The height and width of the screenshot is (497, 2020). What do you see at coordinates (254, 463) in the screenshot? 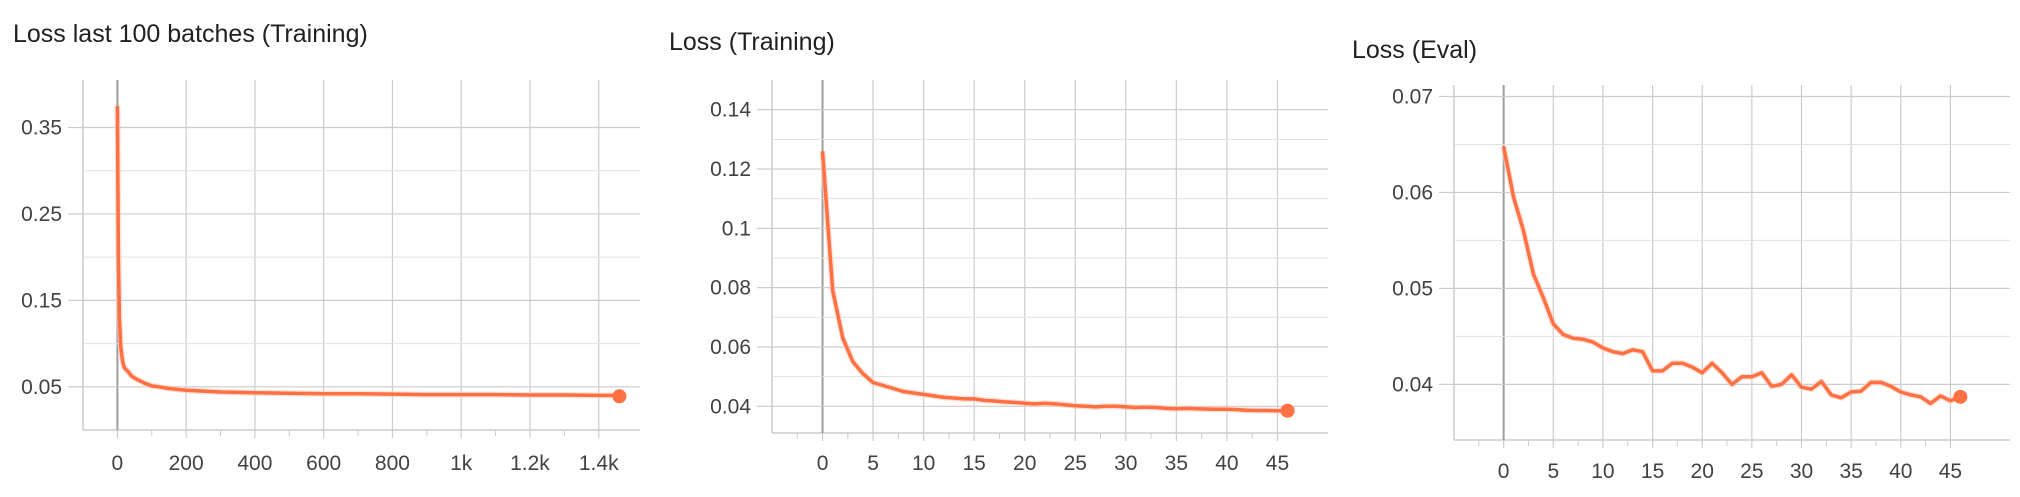
I see `x-tick-label: 400` at bounding box center [254, 463].